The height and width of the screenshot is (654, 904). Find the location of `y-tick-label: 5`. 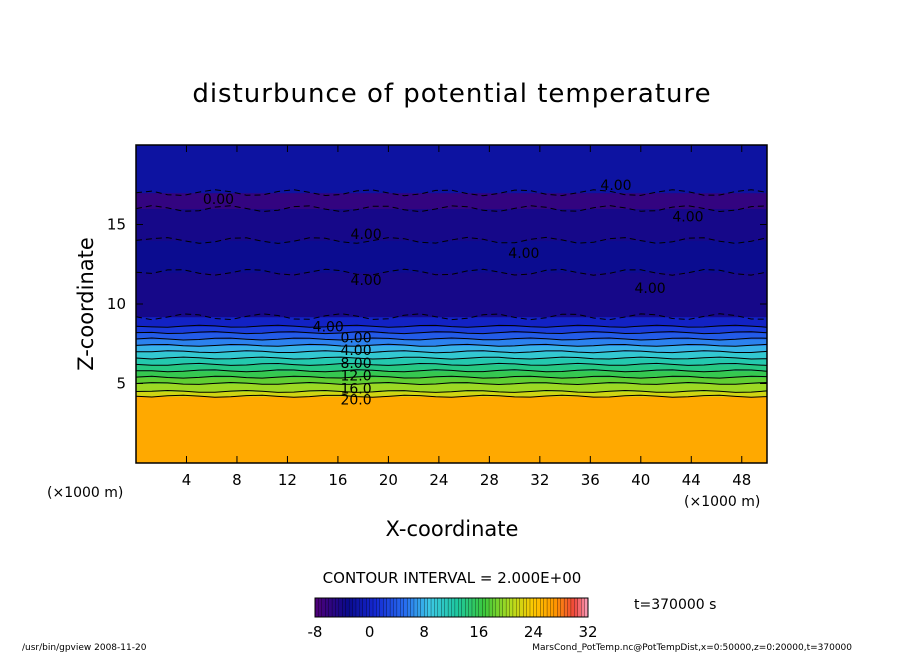

y-tick-label: 5 is located at coordinates (121, 384).